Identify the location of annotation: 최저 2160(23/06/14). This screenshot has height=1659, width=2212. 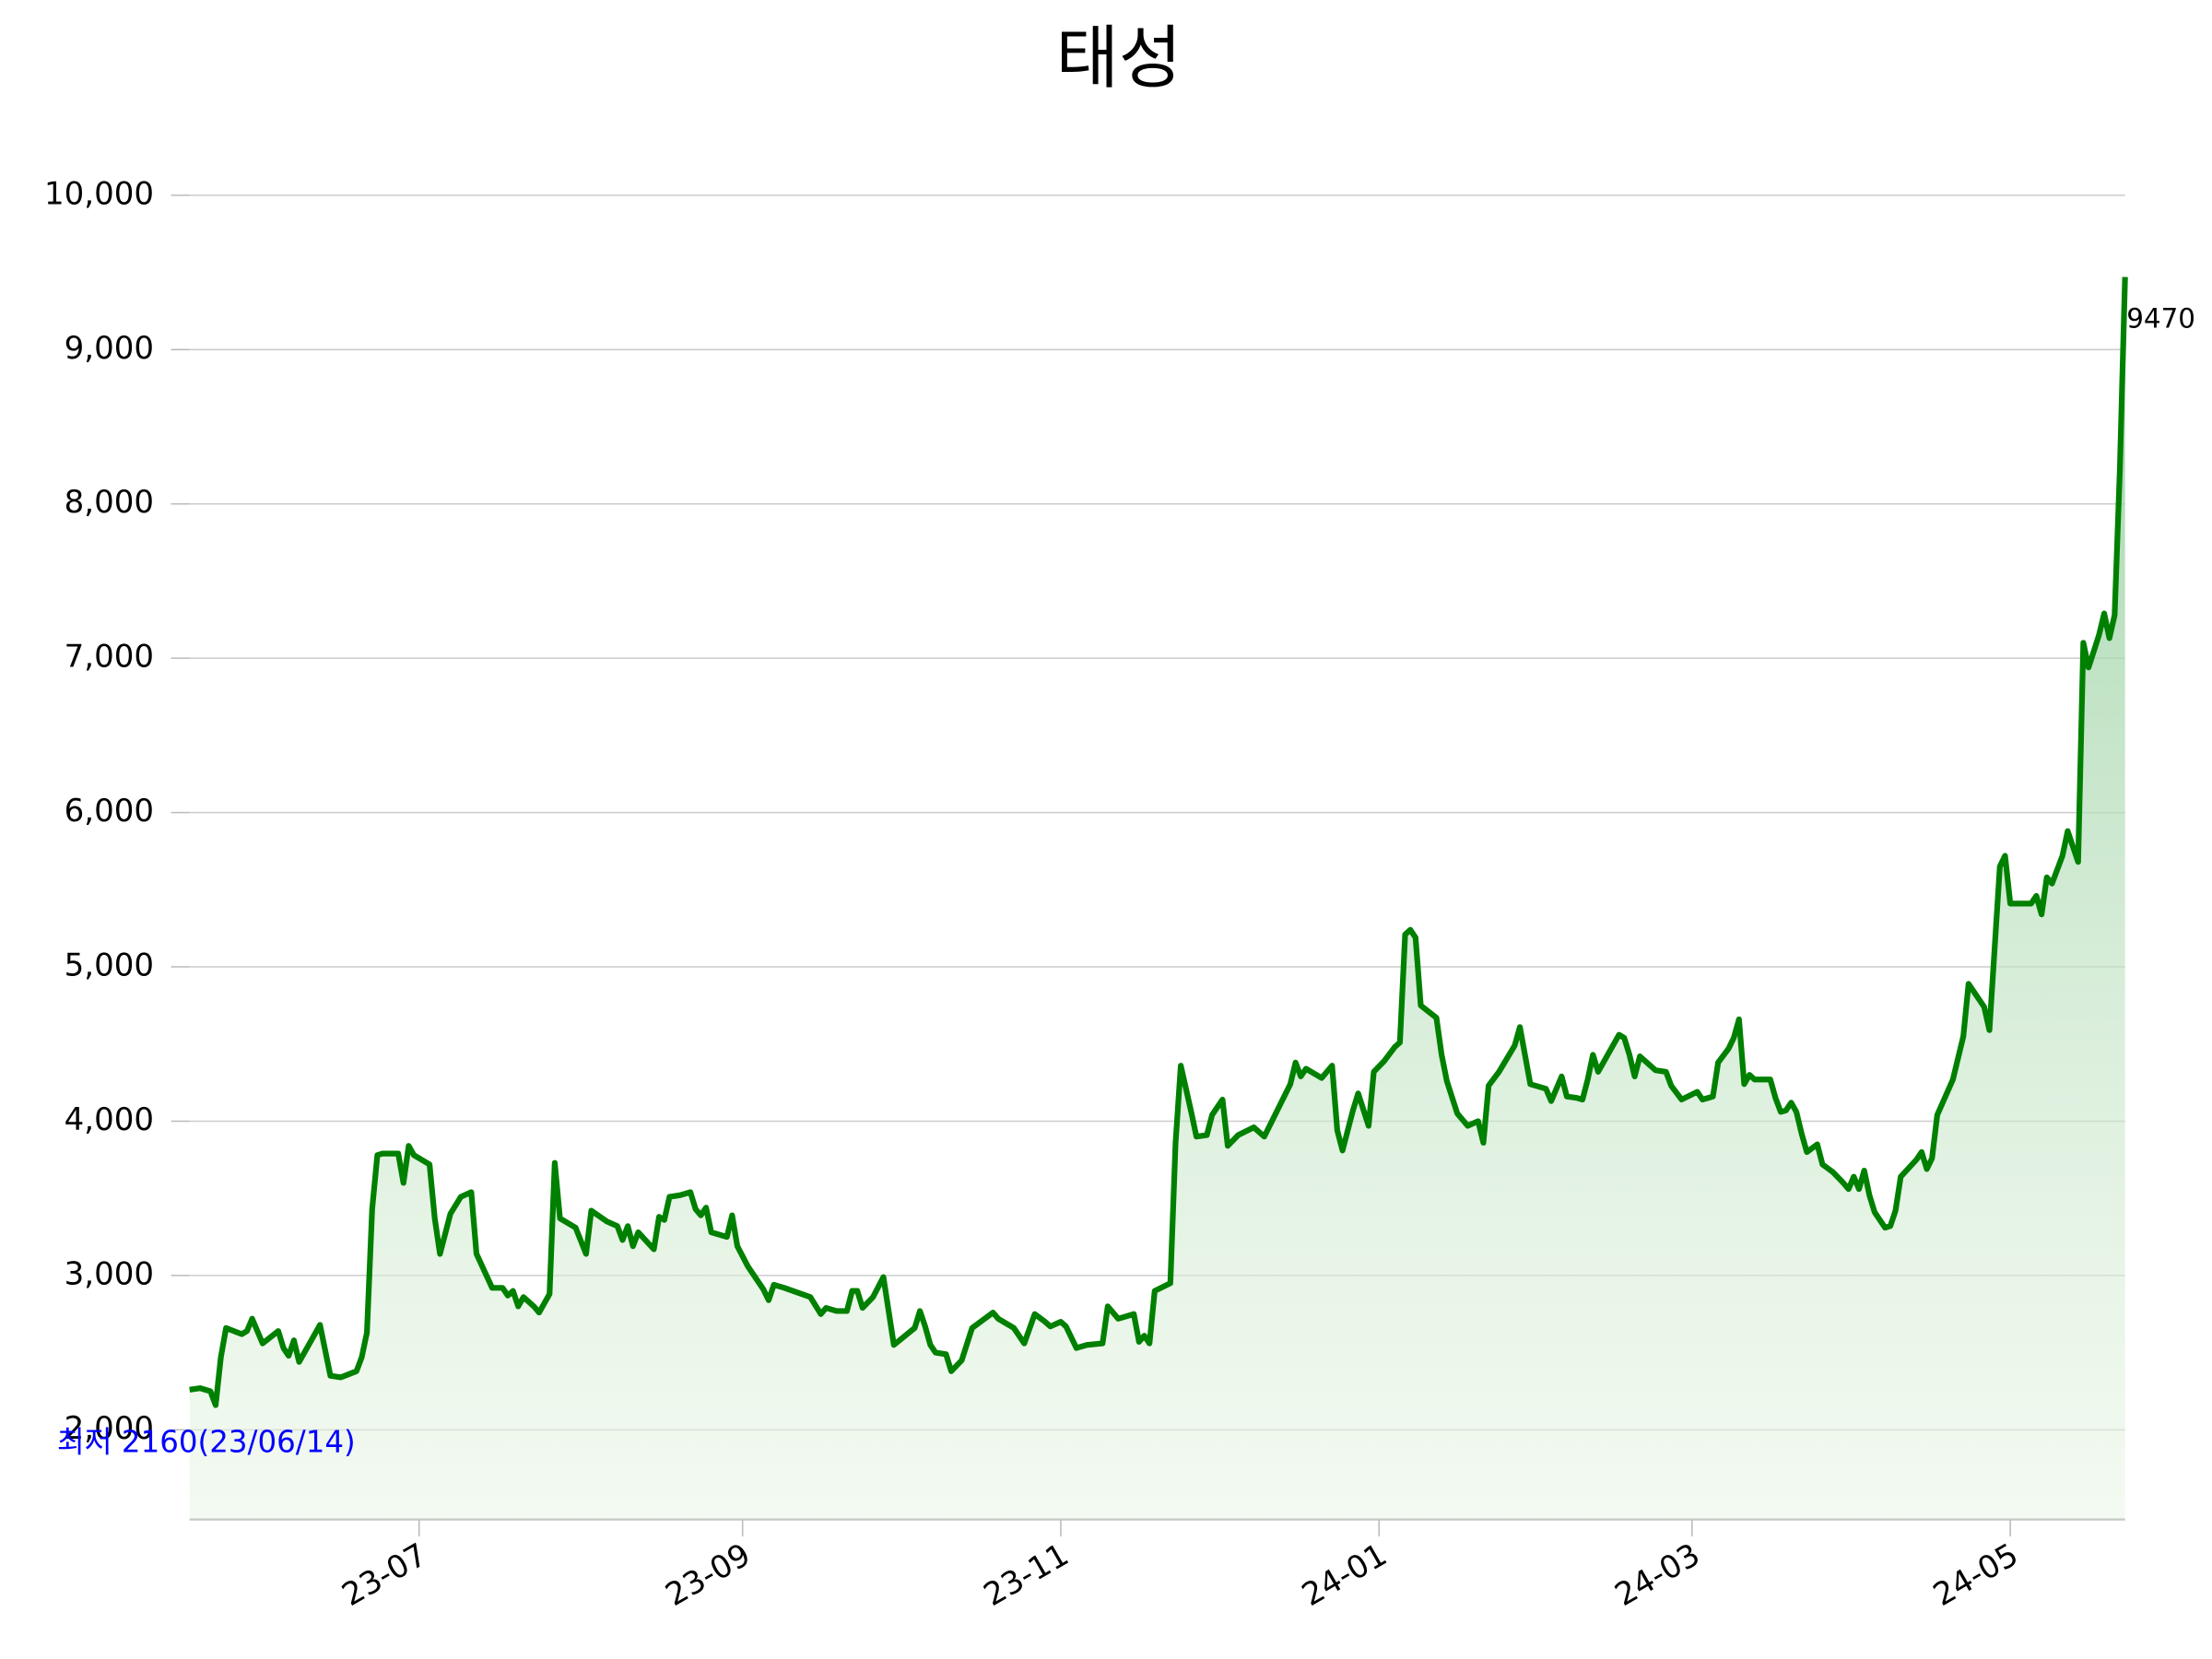
(206, 1441).